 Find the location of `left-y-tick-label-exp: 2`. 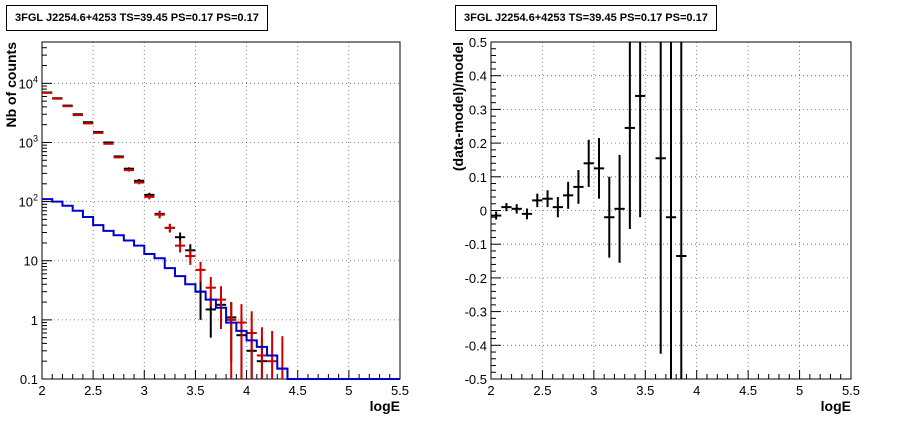

left-y-tick-label-exp: 2 is located at coordinates (35, 198).